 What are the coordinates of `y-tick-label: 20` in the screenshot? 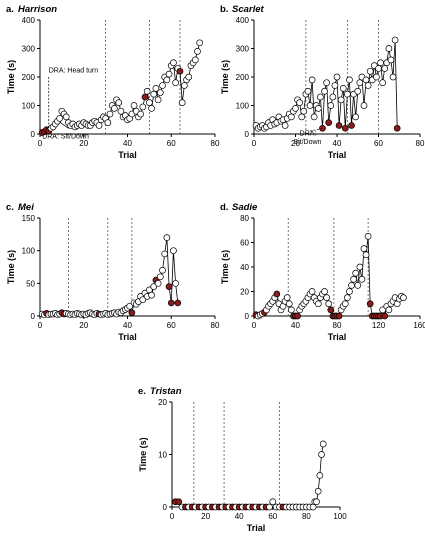 It's located at (162, 402).